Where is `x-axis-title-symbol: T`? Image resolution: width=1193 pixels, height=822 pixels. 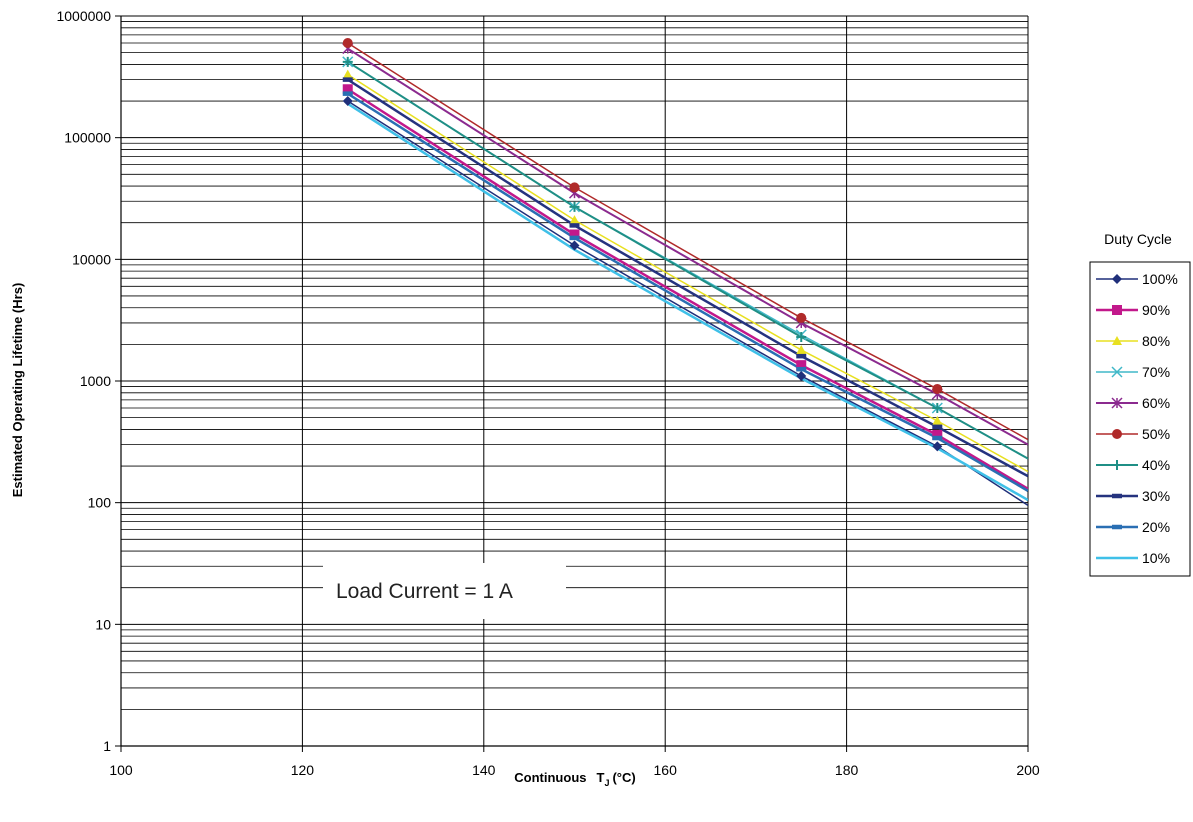
x-axis-title-symbol: T is located at coordinates (601, 777).